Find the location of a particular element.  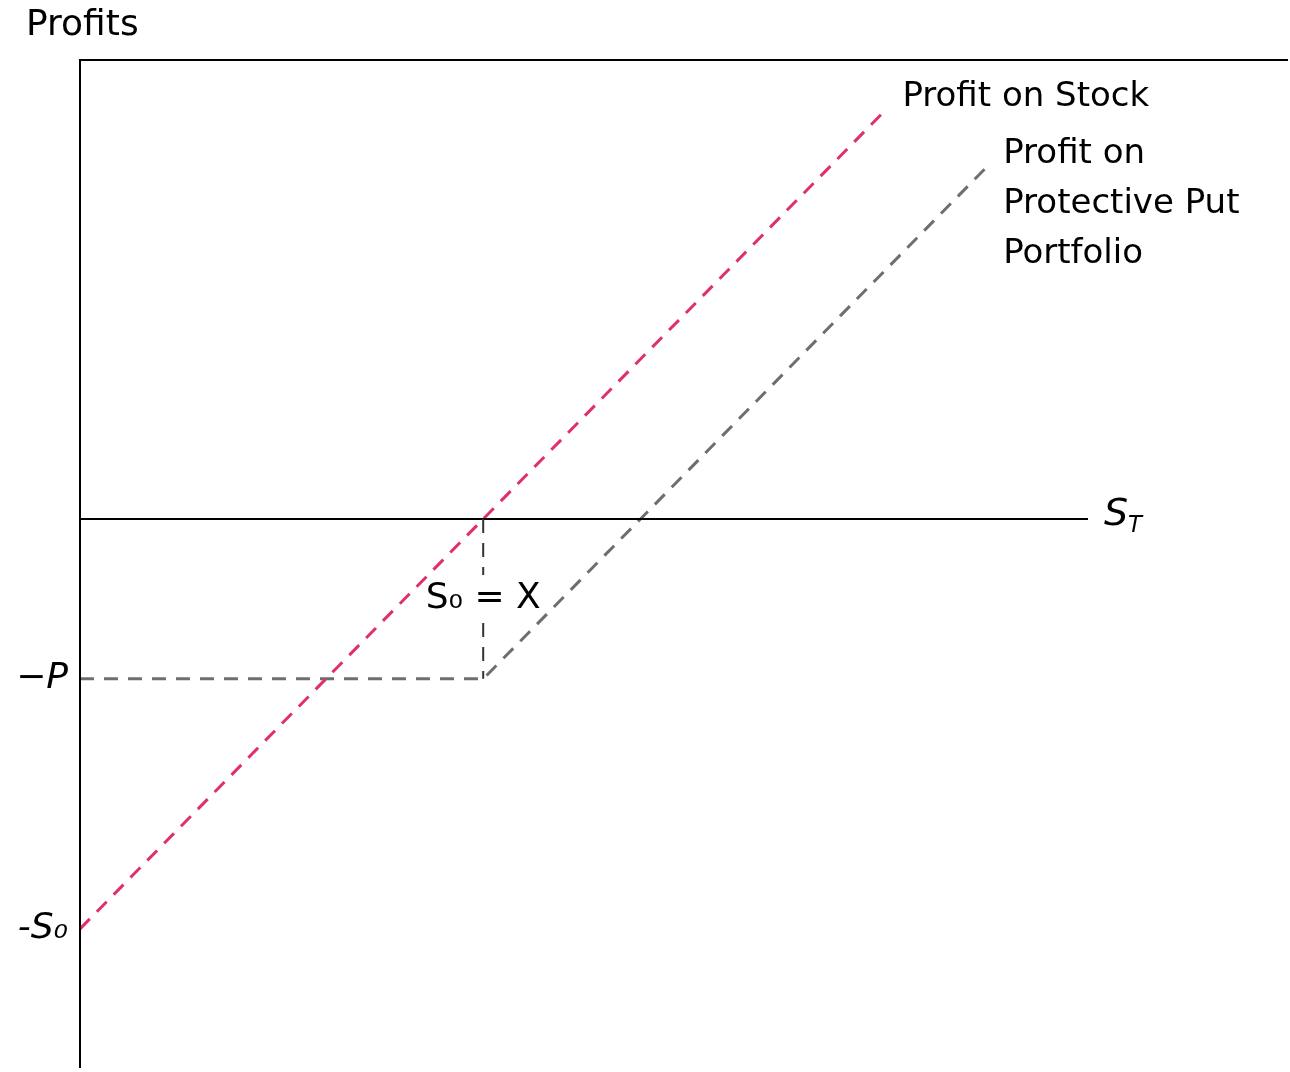

y-axis-title: Profits is located at coordinates (82, 23).